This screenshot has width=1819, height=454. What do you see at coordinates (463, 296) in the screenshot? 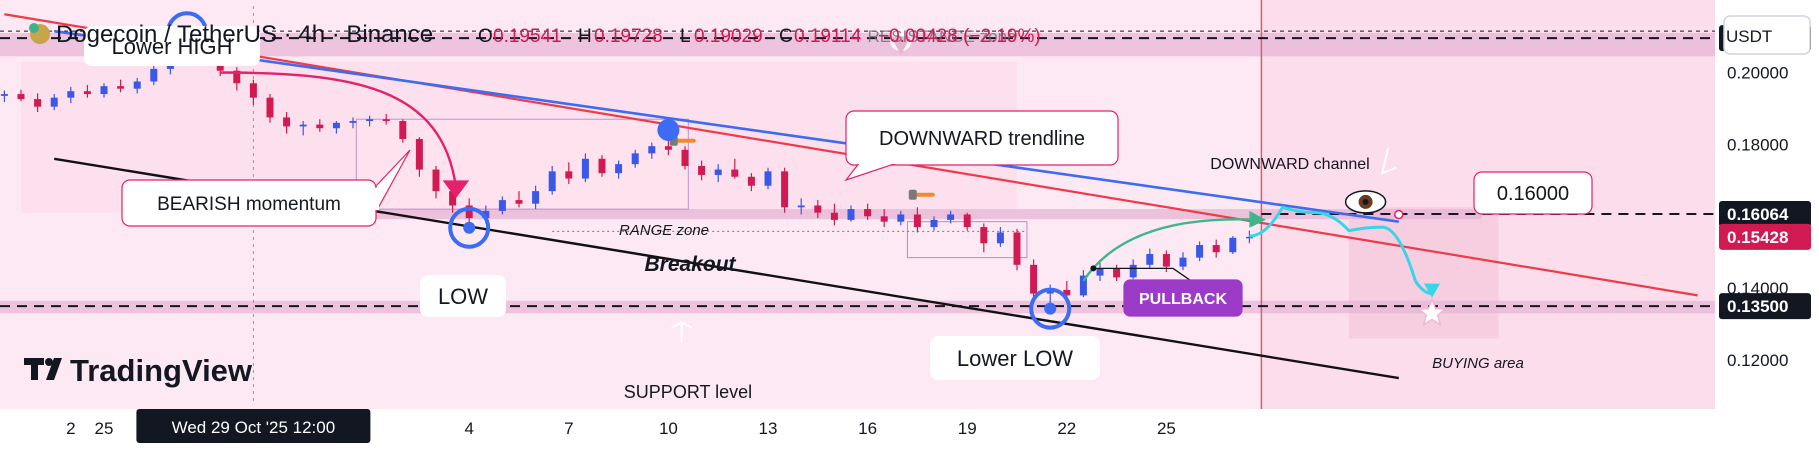
I see `low-label: LOW` at bounding box center [463, 296].